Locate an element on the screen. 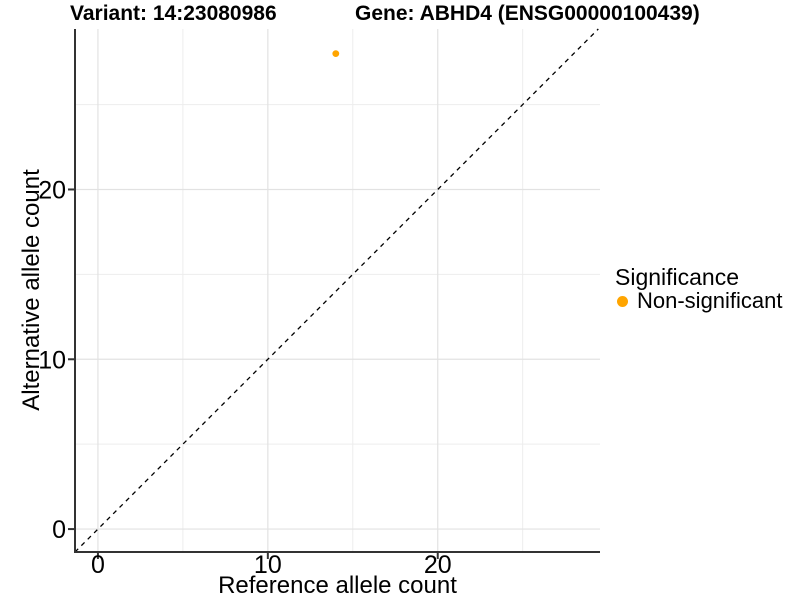 The width and height of the screenshot is (800, 600). legend: Significance Non-significant is located at coordinates (699, 289).